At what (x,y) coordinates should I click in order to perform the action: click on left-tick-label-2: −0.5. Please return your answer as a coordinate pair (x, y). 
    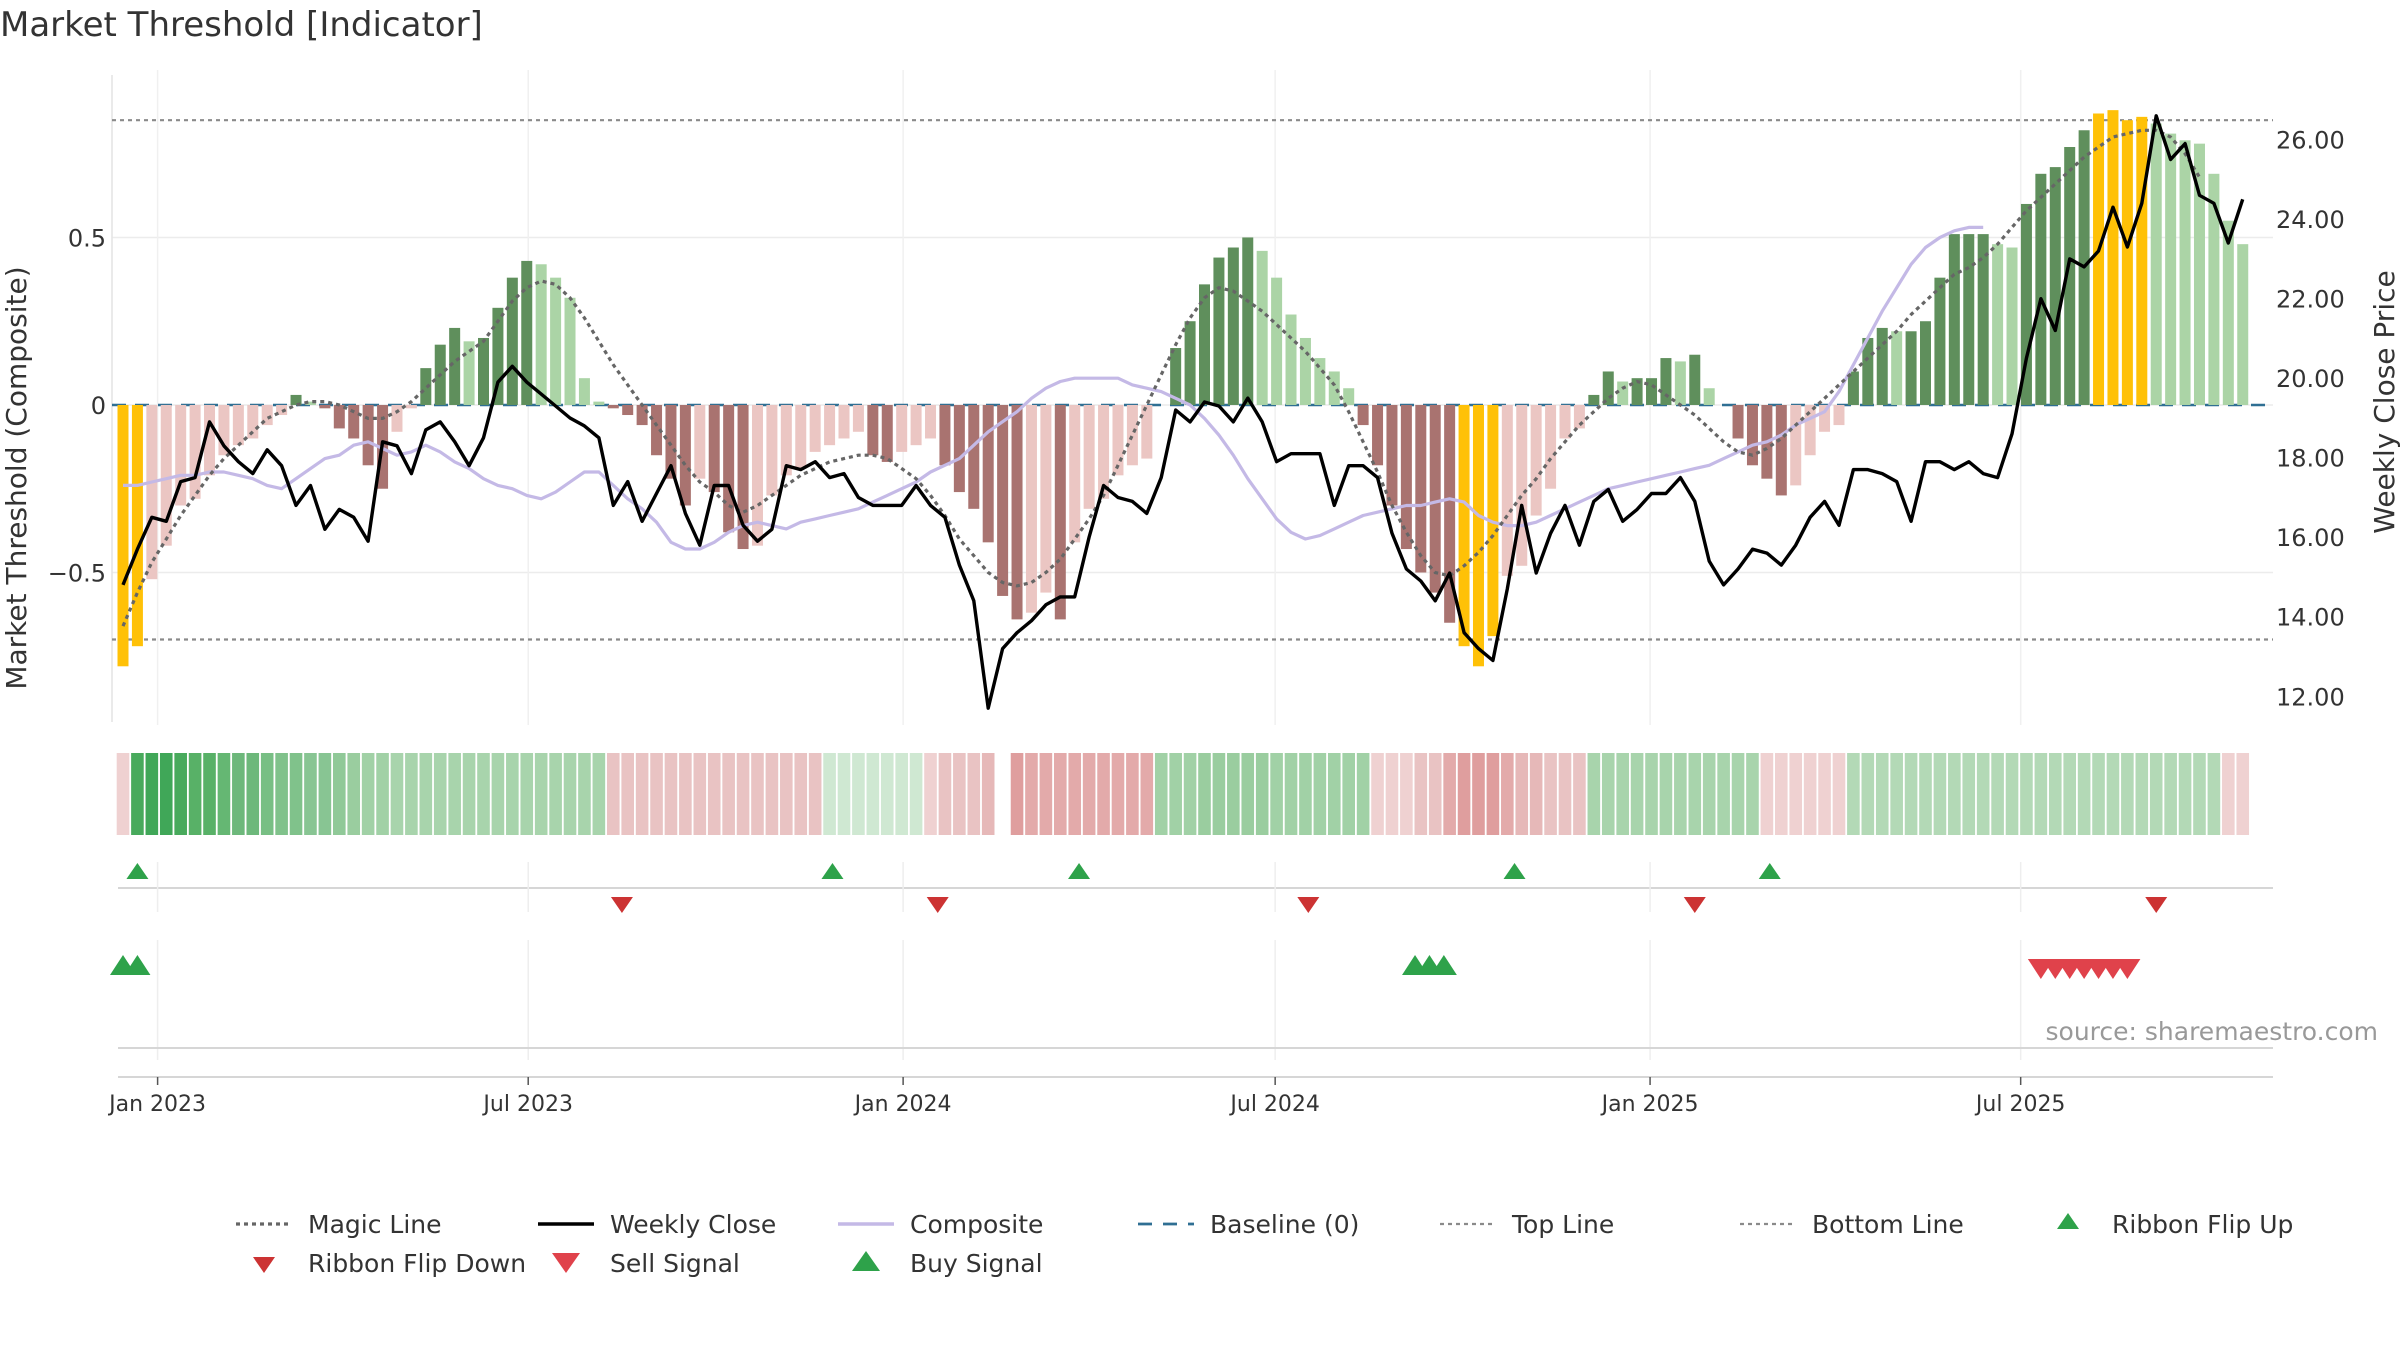
    Looking at the image, I should click on (77, 573).